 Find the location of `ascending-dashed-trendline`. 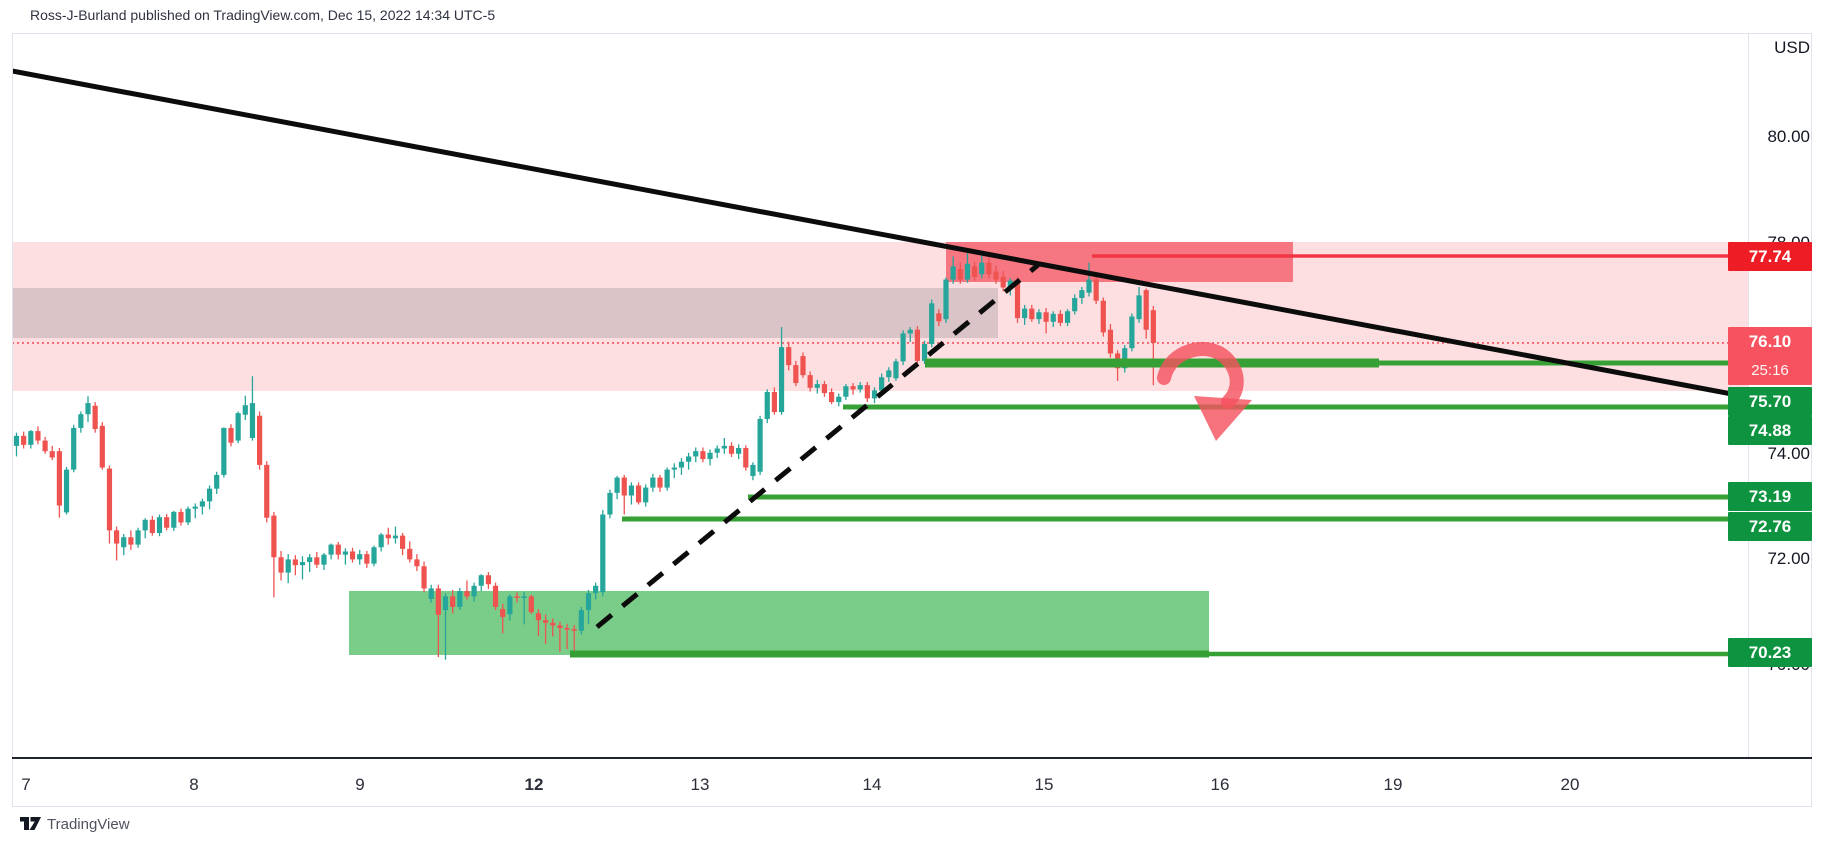

ascending-dashed-trendline is located at coordinates (817, 446).